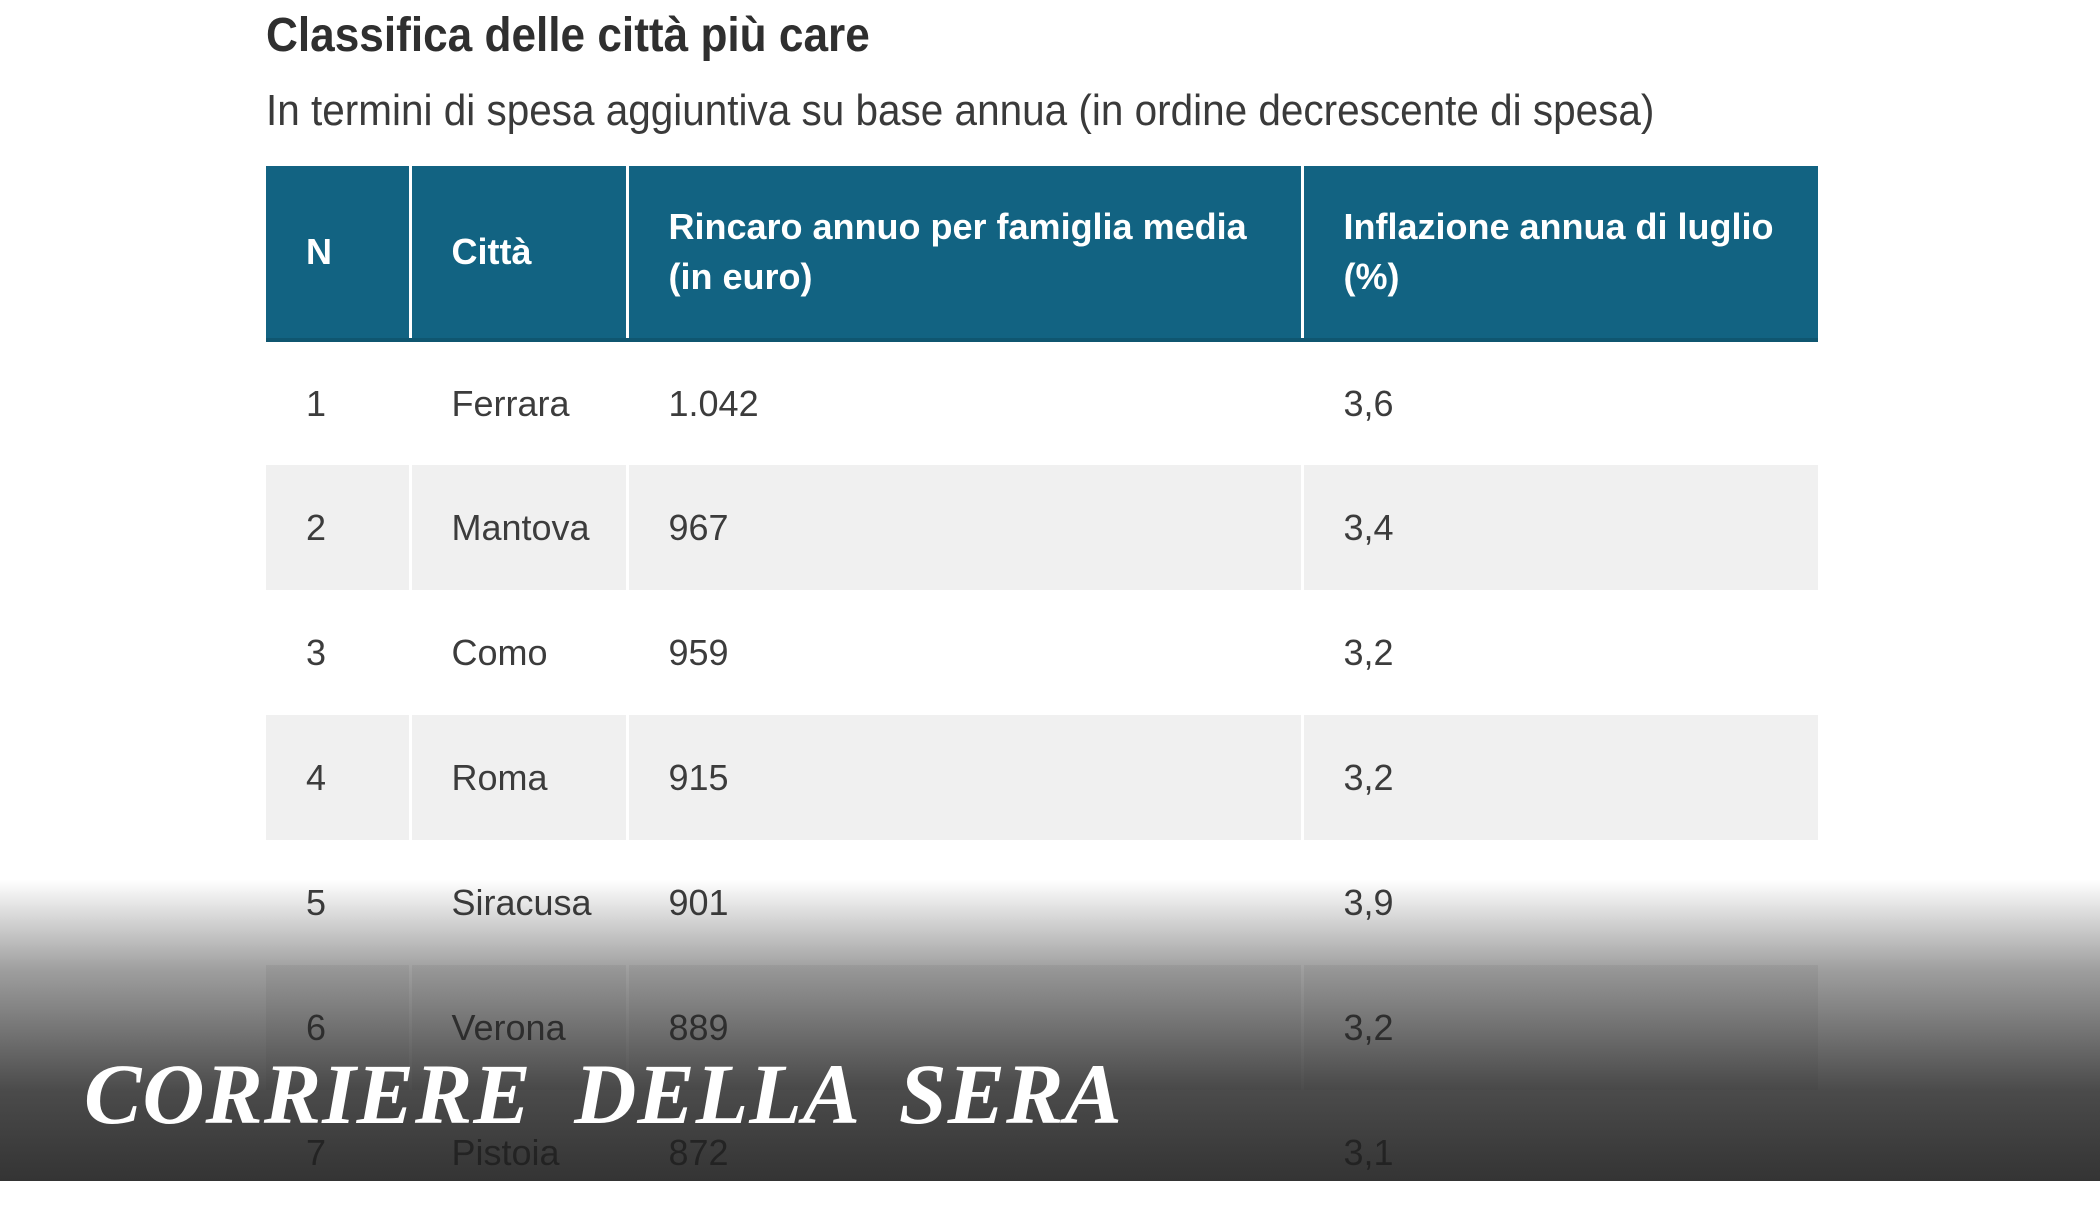 The width and height of the screenshot is (2100, 1215). Describe the element at coordinates (517, 902) in the screenshot. I see `cell-city: Siracusa` at that location.